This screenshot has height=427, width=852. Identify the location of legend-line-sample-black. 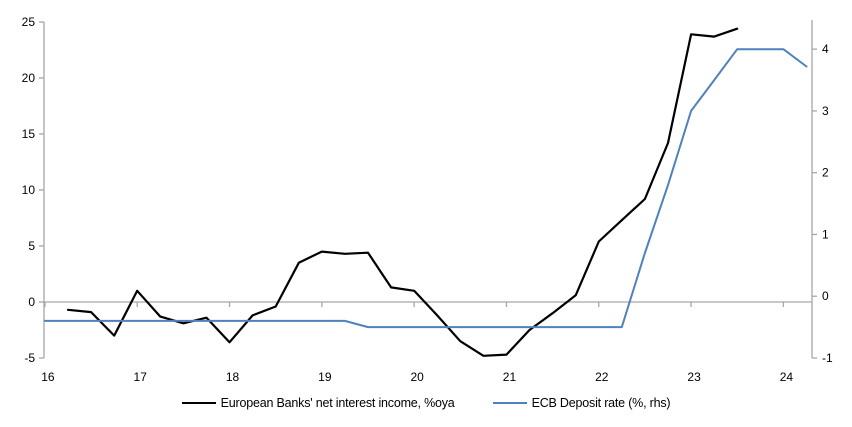
(198, 403).